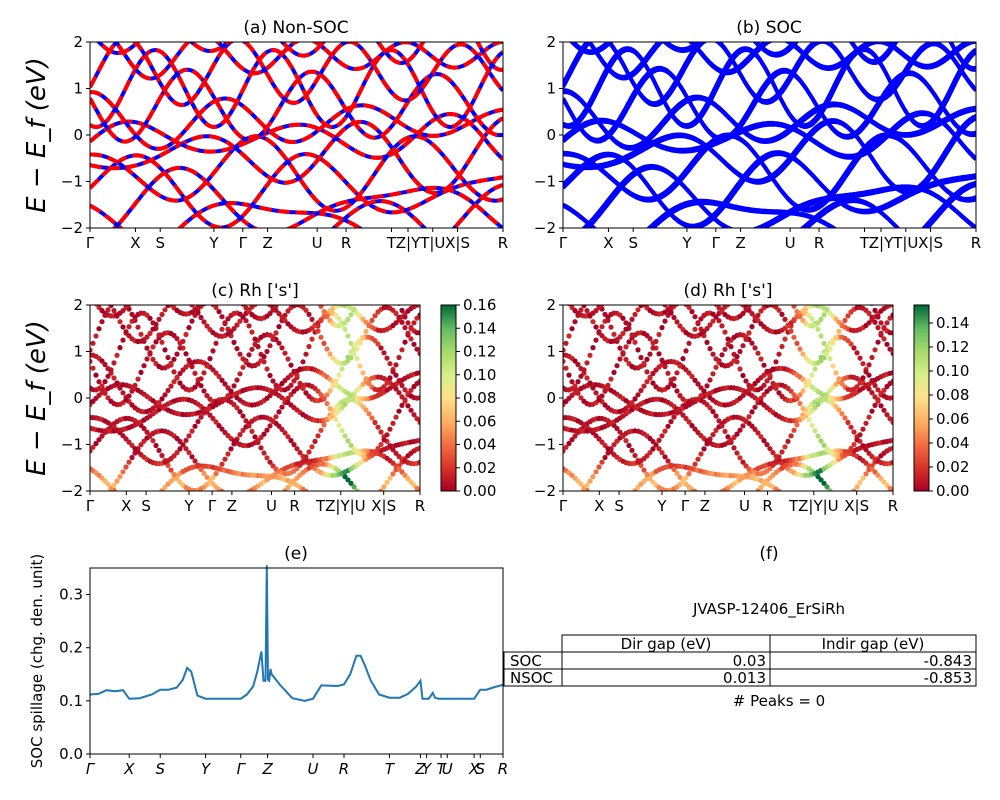 The height and width of the screenshot is (800, 1000). I want to click on xtick-label: T|U, so click(905, 243).